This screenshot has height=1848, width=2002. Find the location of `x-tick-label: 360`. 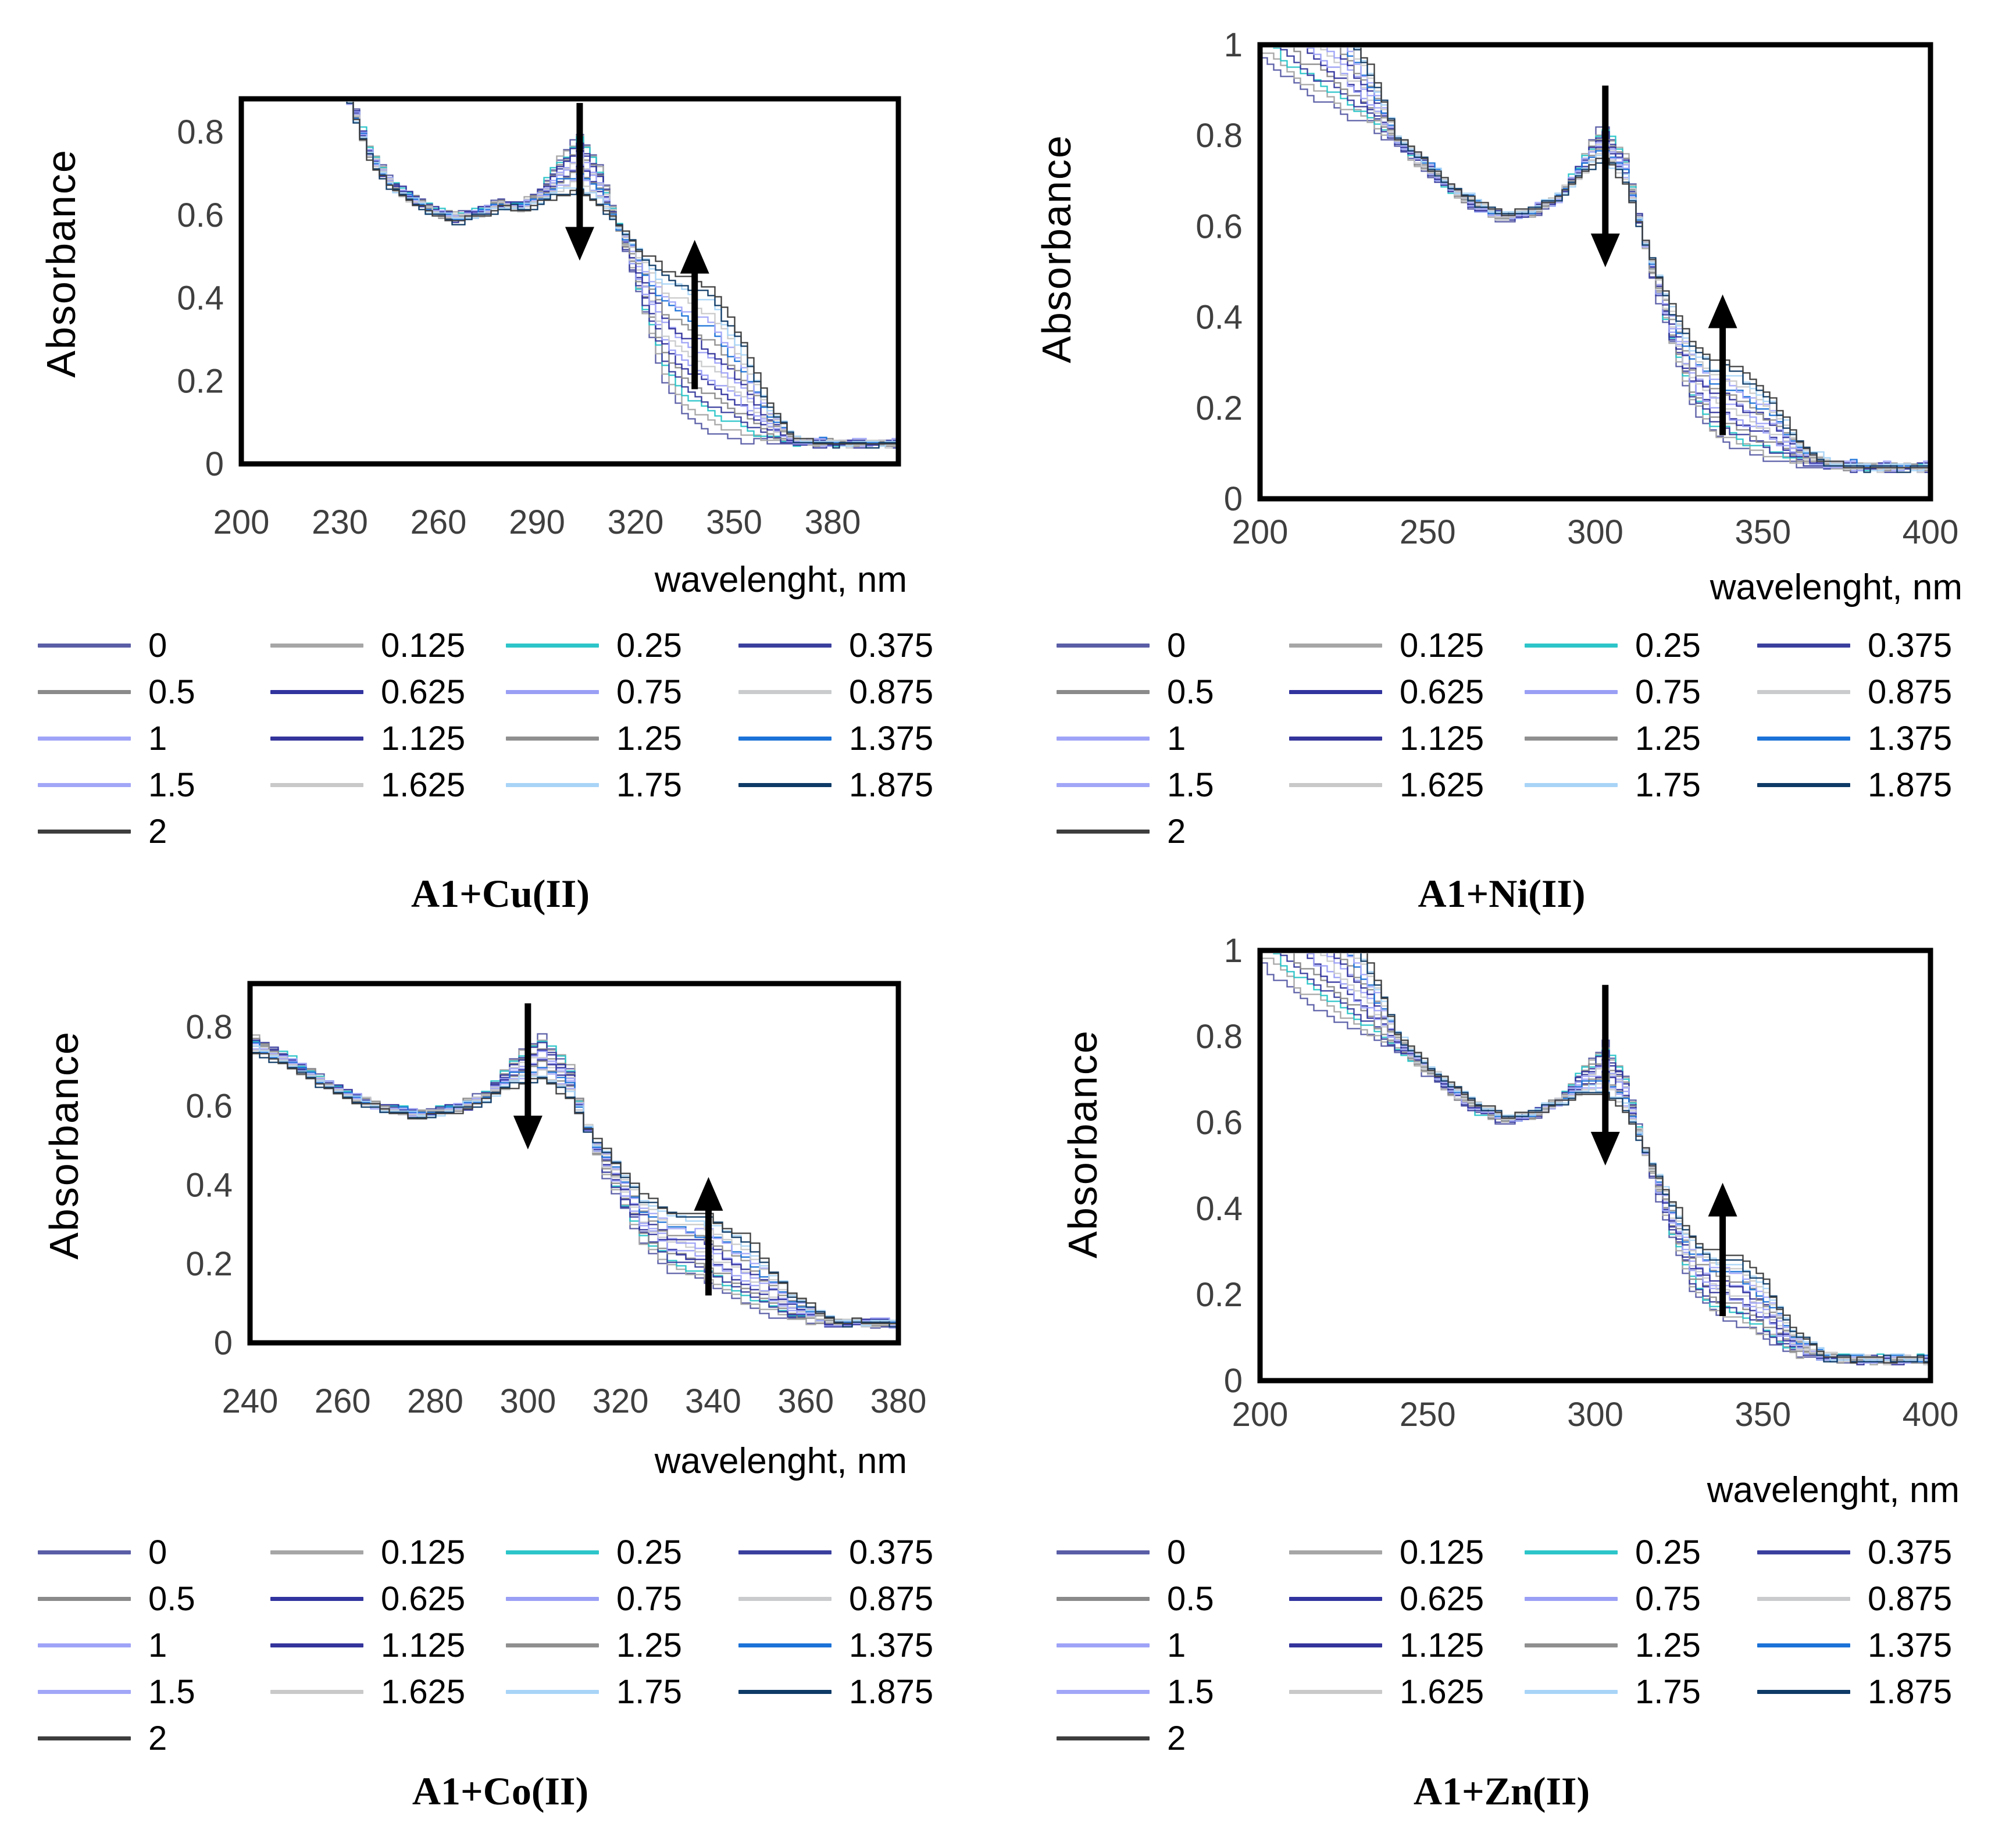

x-tick-label: 360 is located at coordinates (805, 1401).